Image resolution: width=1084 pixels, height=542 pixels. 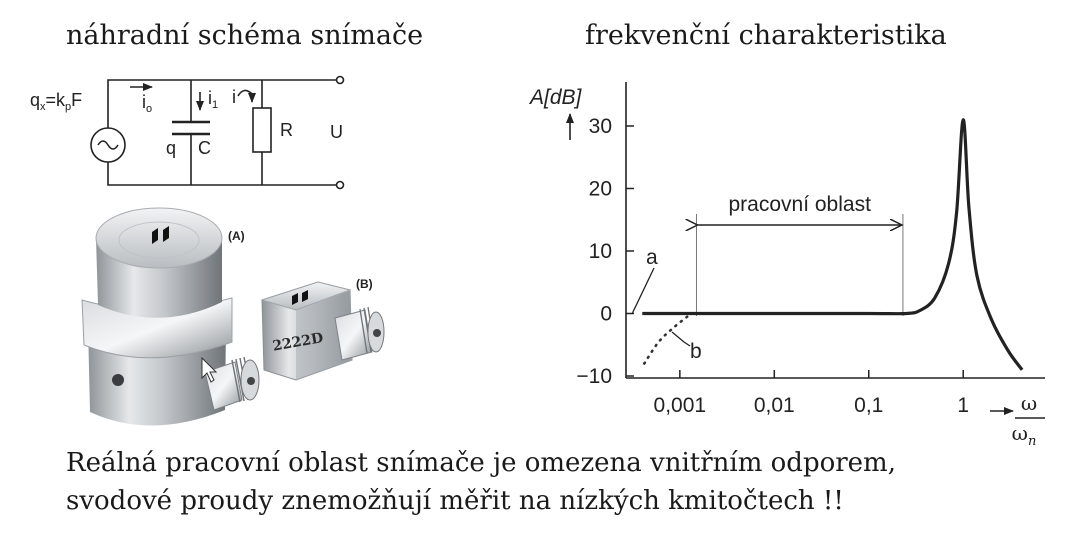 What do you see at coordinates (1032, 441) in the screenshot?
I see `x-label-den-sub: n` at bounding box center [1032, 441].